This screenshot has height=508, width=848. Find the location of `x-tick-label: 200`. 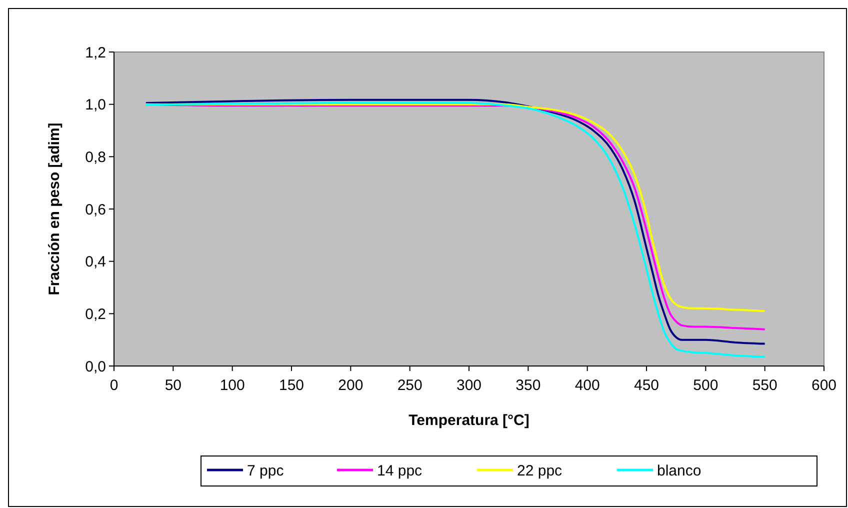

x-tick-label: 200 is located at coordinates (351, 385).